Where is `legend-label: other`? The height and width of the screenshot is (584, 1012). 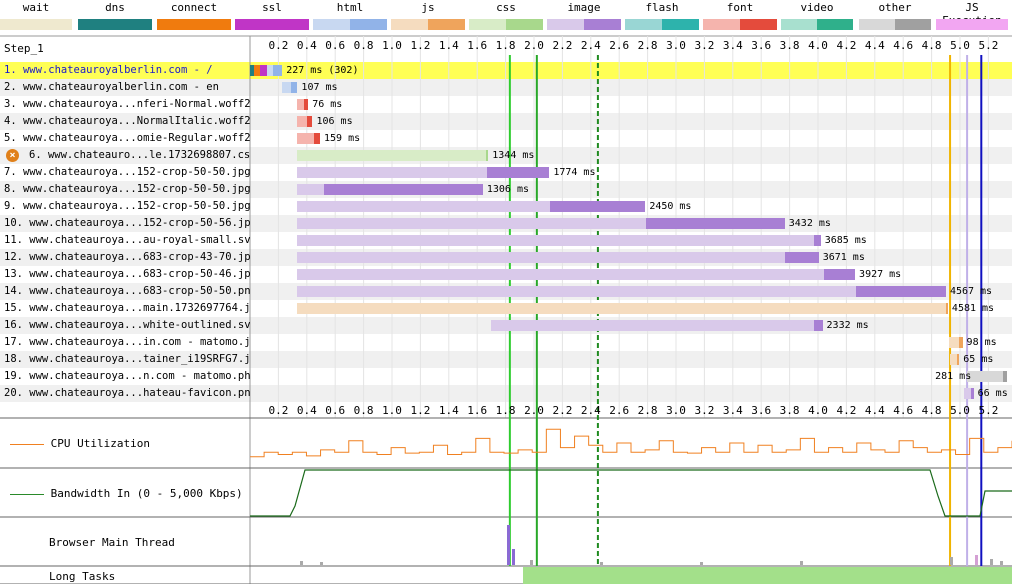 legend-label: other is located at coordinates (895, 7).